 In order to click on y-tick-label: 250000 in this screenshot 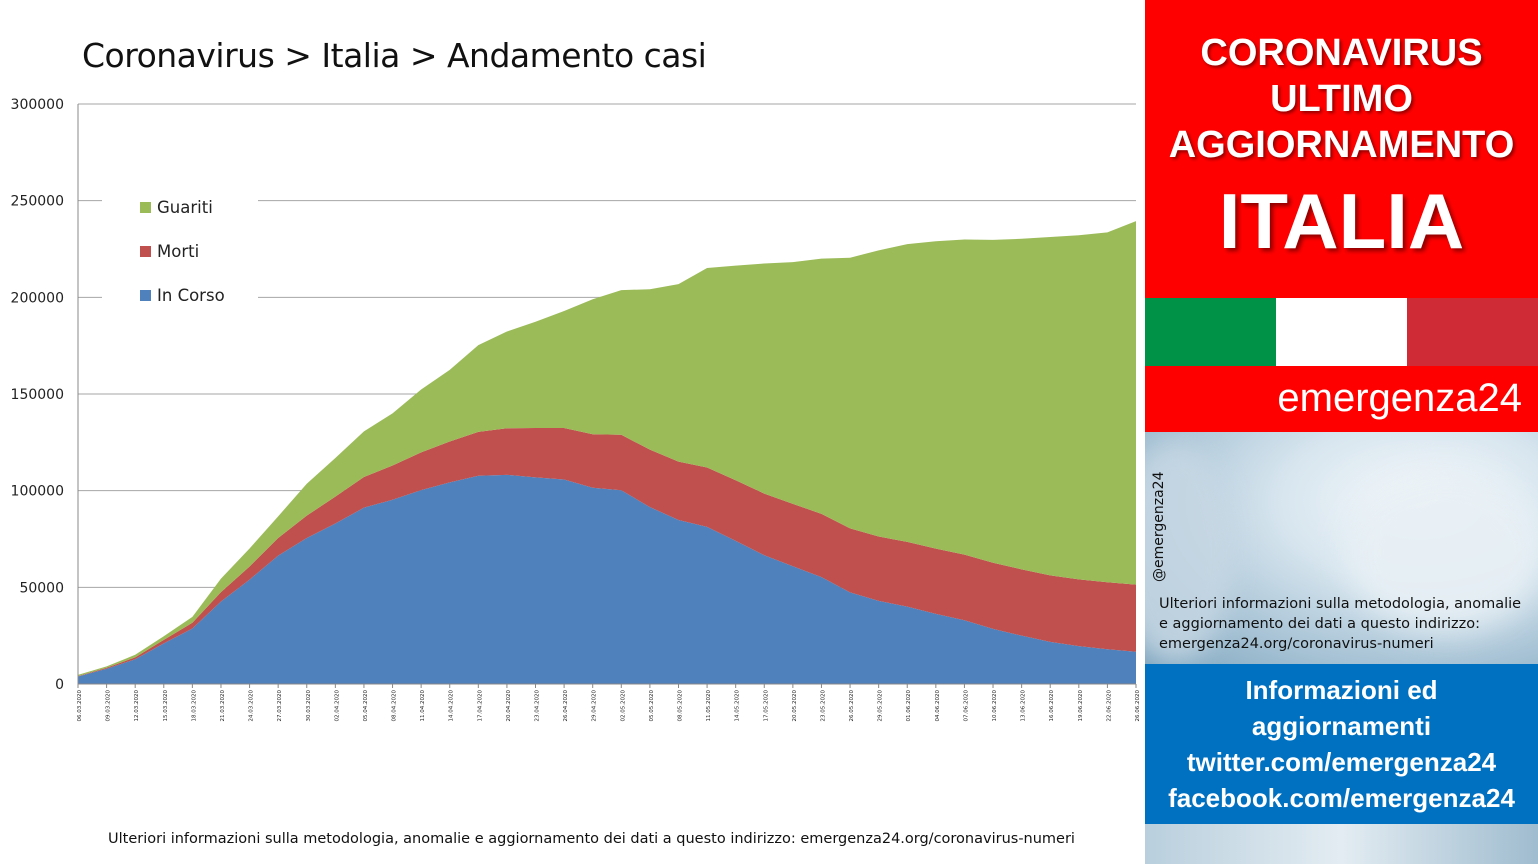, I will do `click(37, 202)`.